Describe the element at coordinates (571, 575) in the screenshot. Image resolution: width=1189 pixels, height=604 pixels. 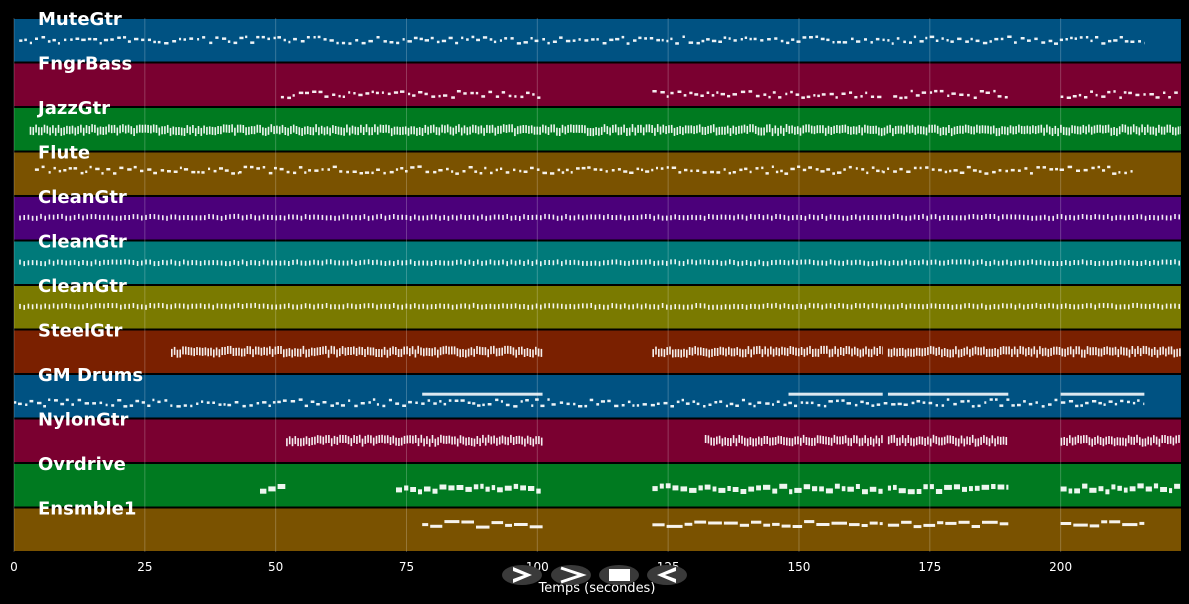
I see `forward-button` at that location.